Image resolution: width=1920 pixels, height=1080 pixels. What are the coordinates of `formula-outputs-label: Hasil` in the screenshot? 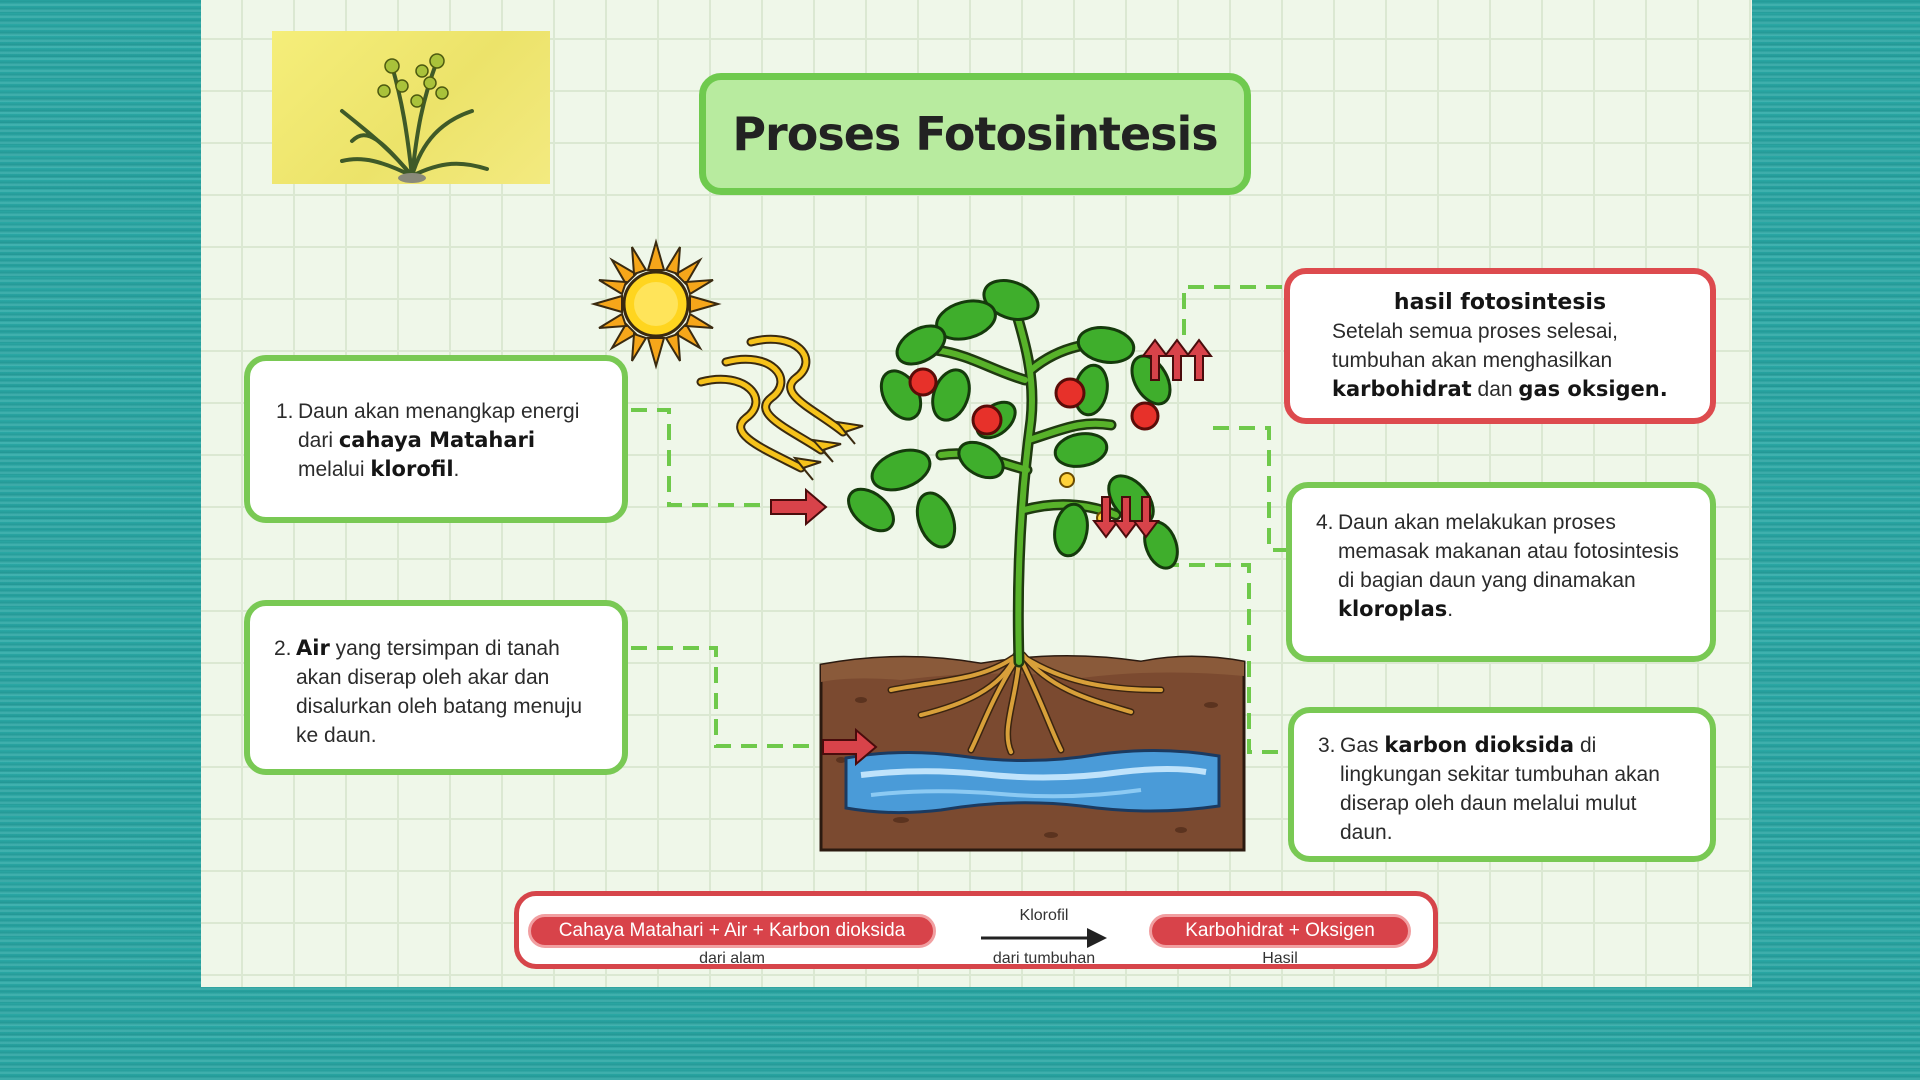 It's located at (1280, 958).